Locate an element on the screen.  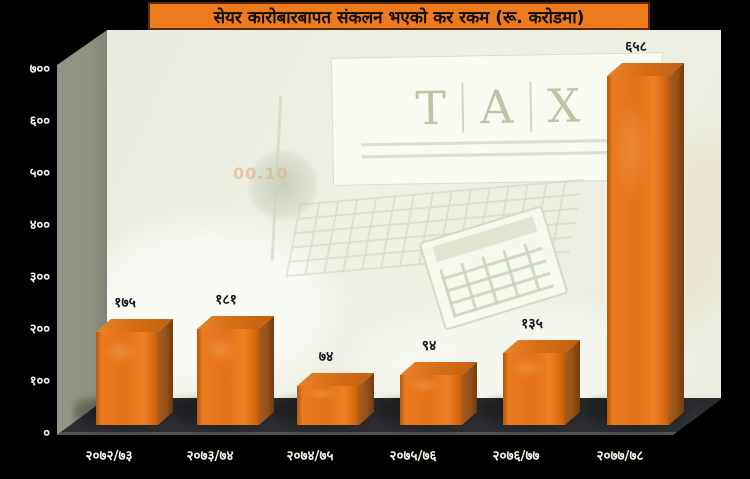
tax-letter-x: X is located at coordinates (562, 106).